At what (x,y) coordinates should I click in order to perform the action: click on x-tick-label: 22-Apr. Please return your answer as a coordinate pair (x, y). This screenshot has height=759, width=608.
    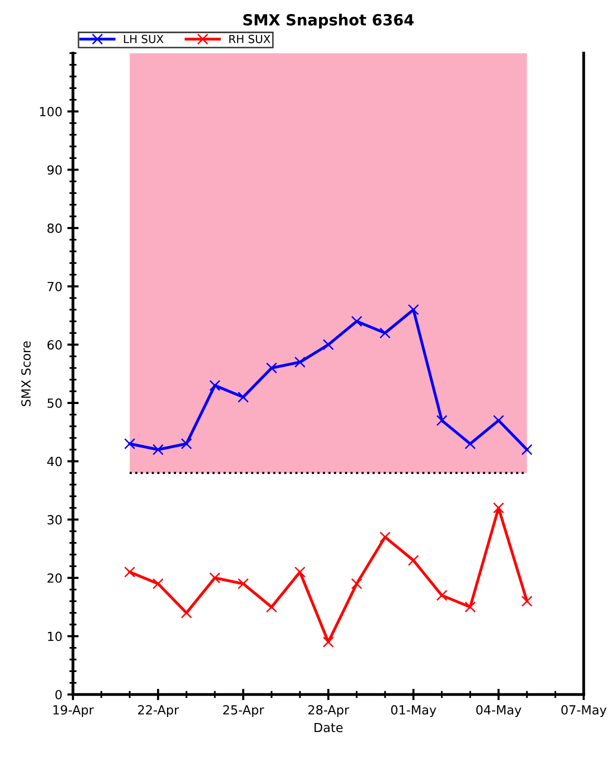
    Looking at the image, I should click on (158, 711).